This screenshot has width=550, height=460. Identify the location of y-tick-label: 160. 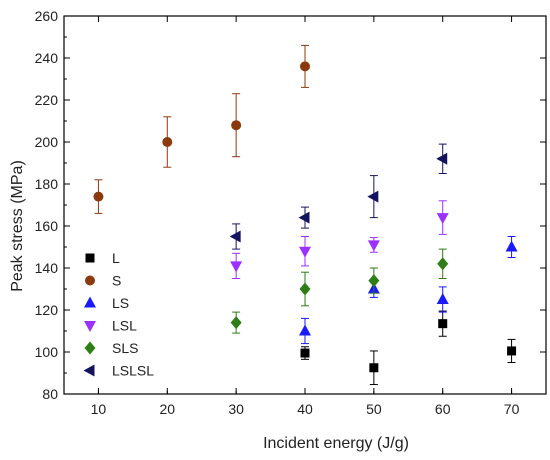
(47, 226).